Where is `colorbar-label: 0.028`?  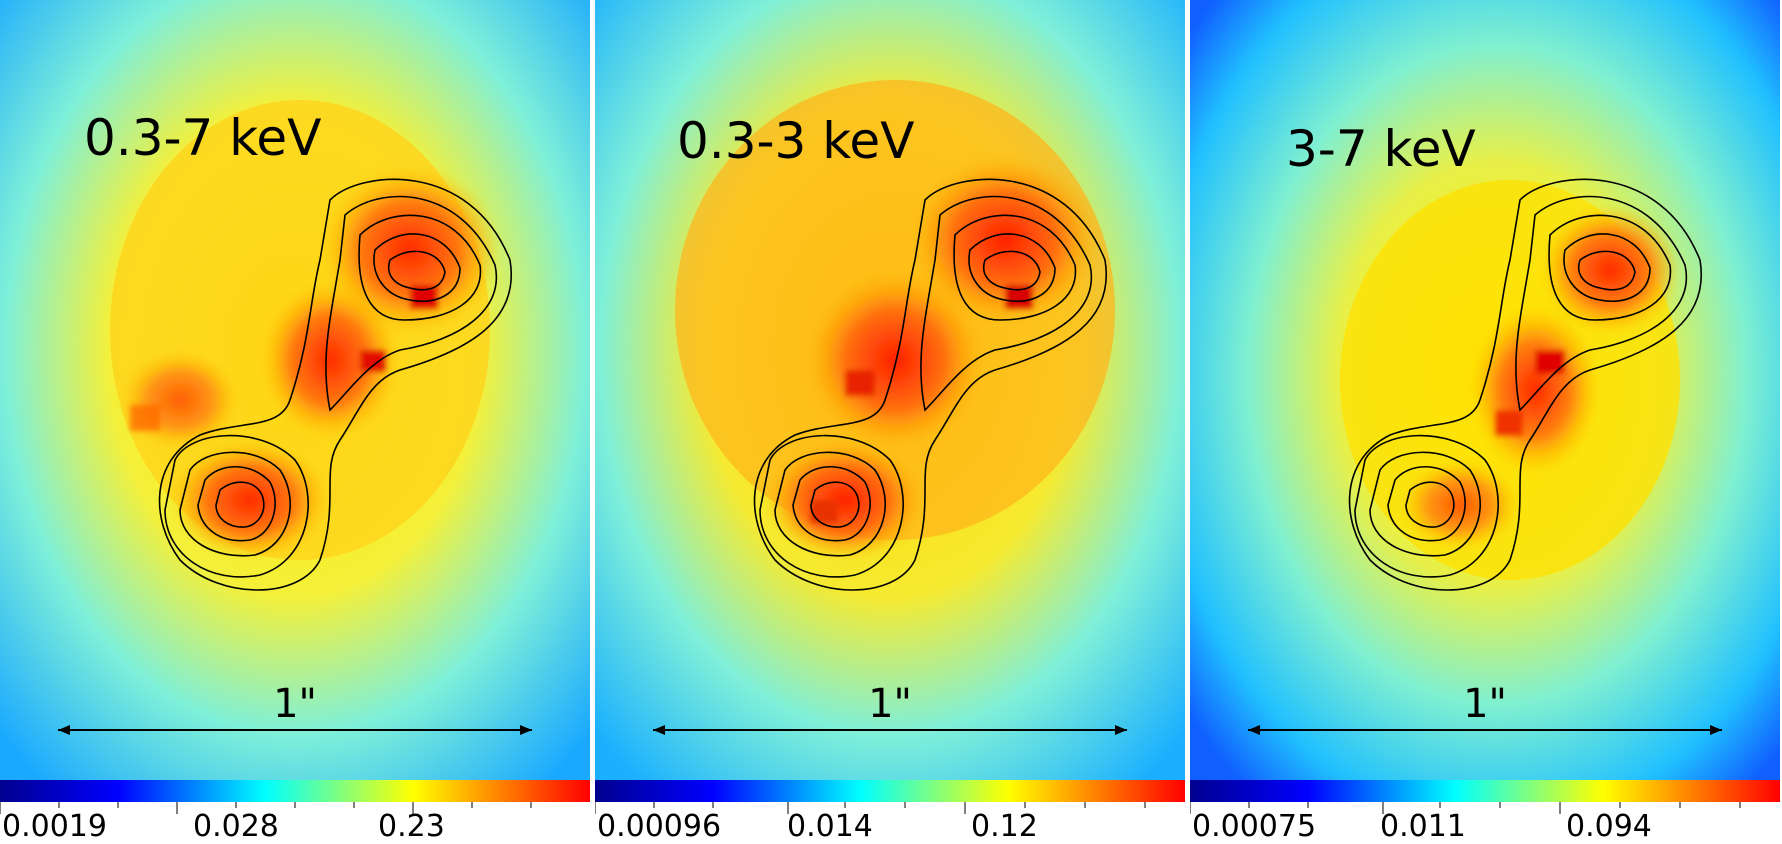 colorbar-label: 0.028 is located at coordinates (236, 826).